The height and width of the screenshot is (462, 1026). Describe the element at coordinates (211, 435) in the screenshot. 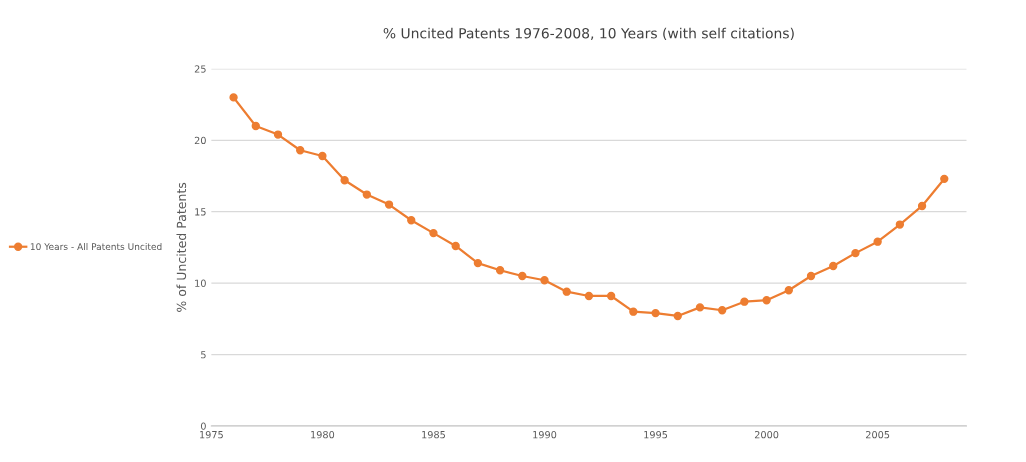

I see `x-tick-label: 1975` at that location.